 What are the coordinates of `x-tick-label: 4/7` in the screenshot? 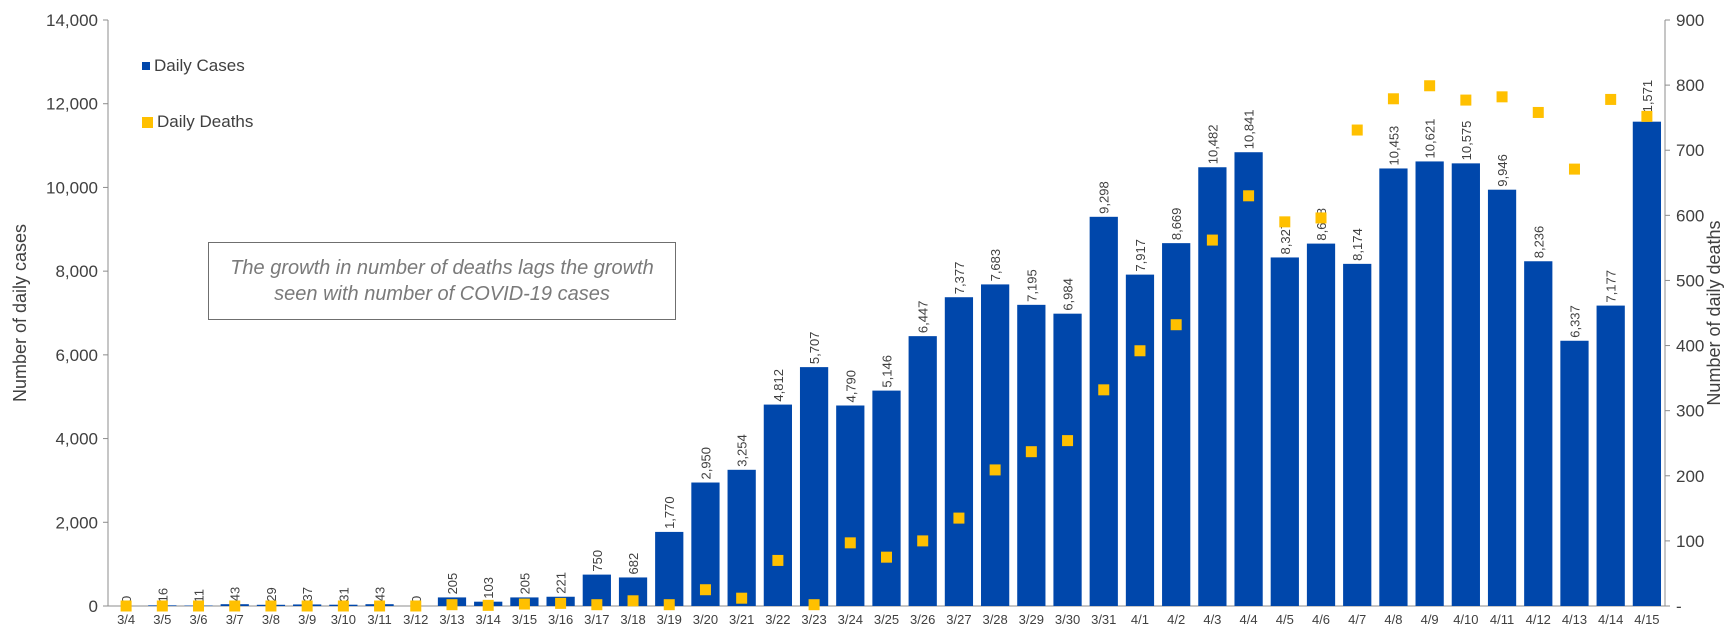 It's located at (1357, 619).